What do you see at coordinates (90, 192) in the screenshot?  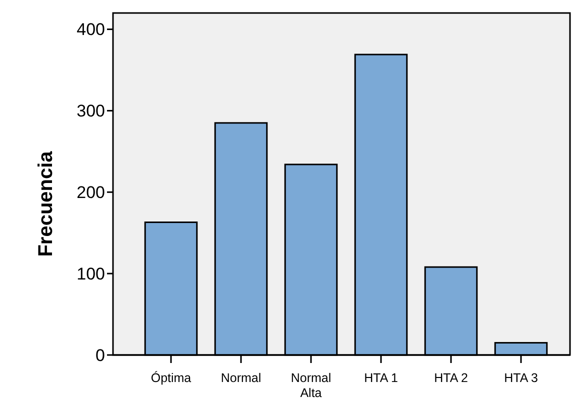 I see `y-tick-label: 200` at bounding box center [90, 192].